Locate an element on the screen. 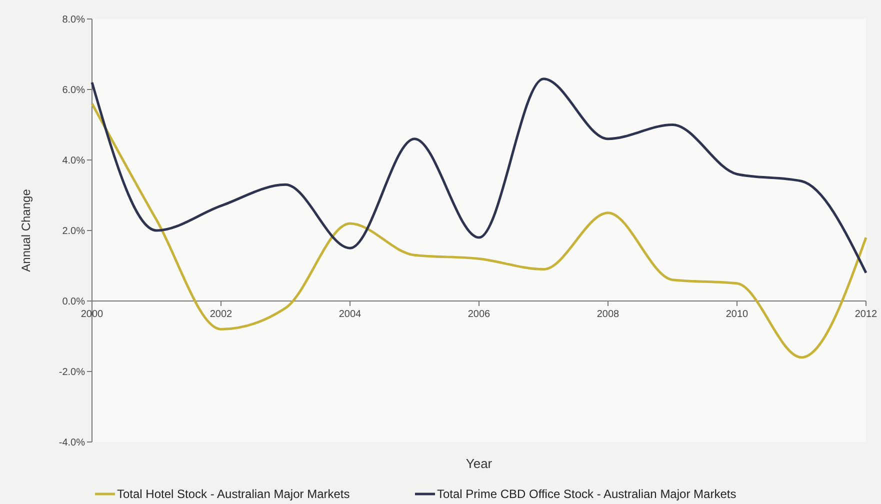 The image size is (881, 504). y-tick-label: 6.0% is located at coordinates (74, 90).